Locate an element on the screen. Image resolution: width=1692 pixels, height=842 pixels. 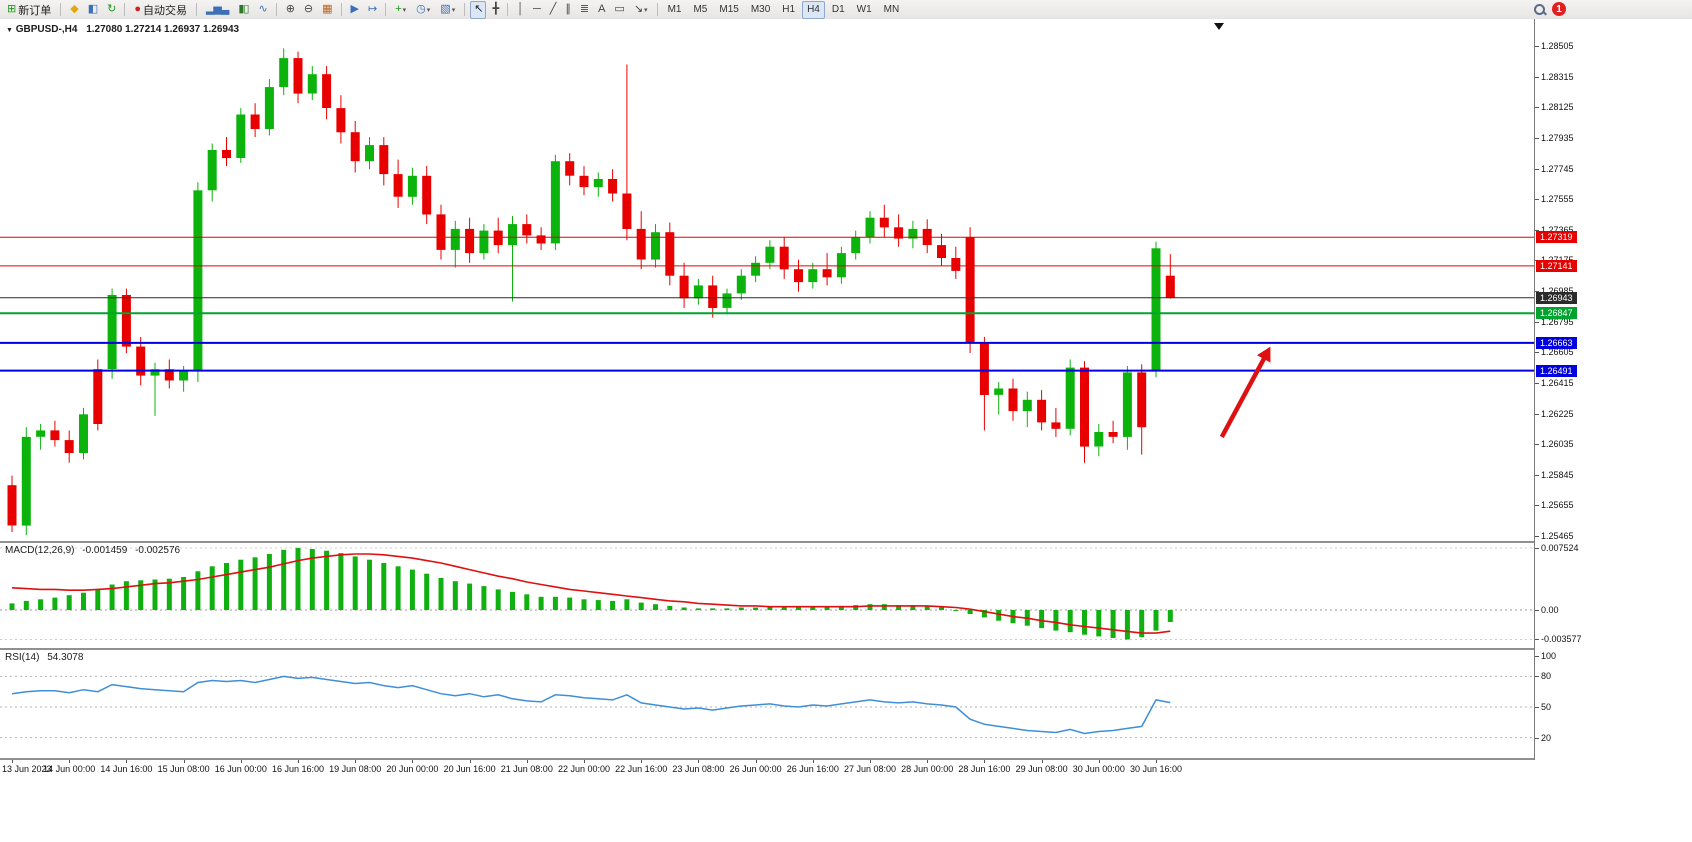
auto-scroll-button: ▶ is located at coordinates (354, 10).